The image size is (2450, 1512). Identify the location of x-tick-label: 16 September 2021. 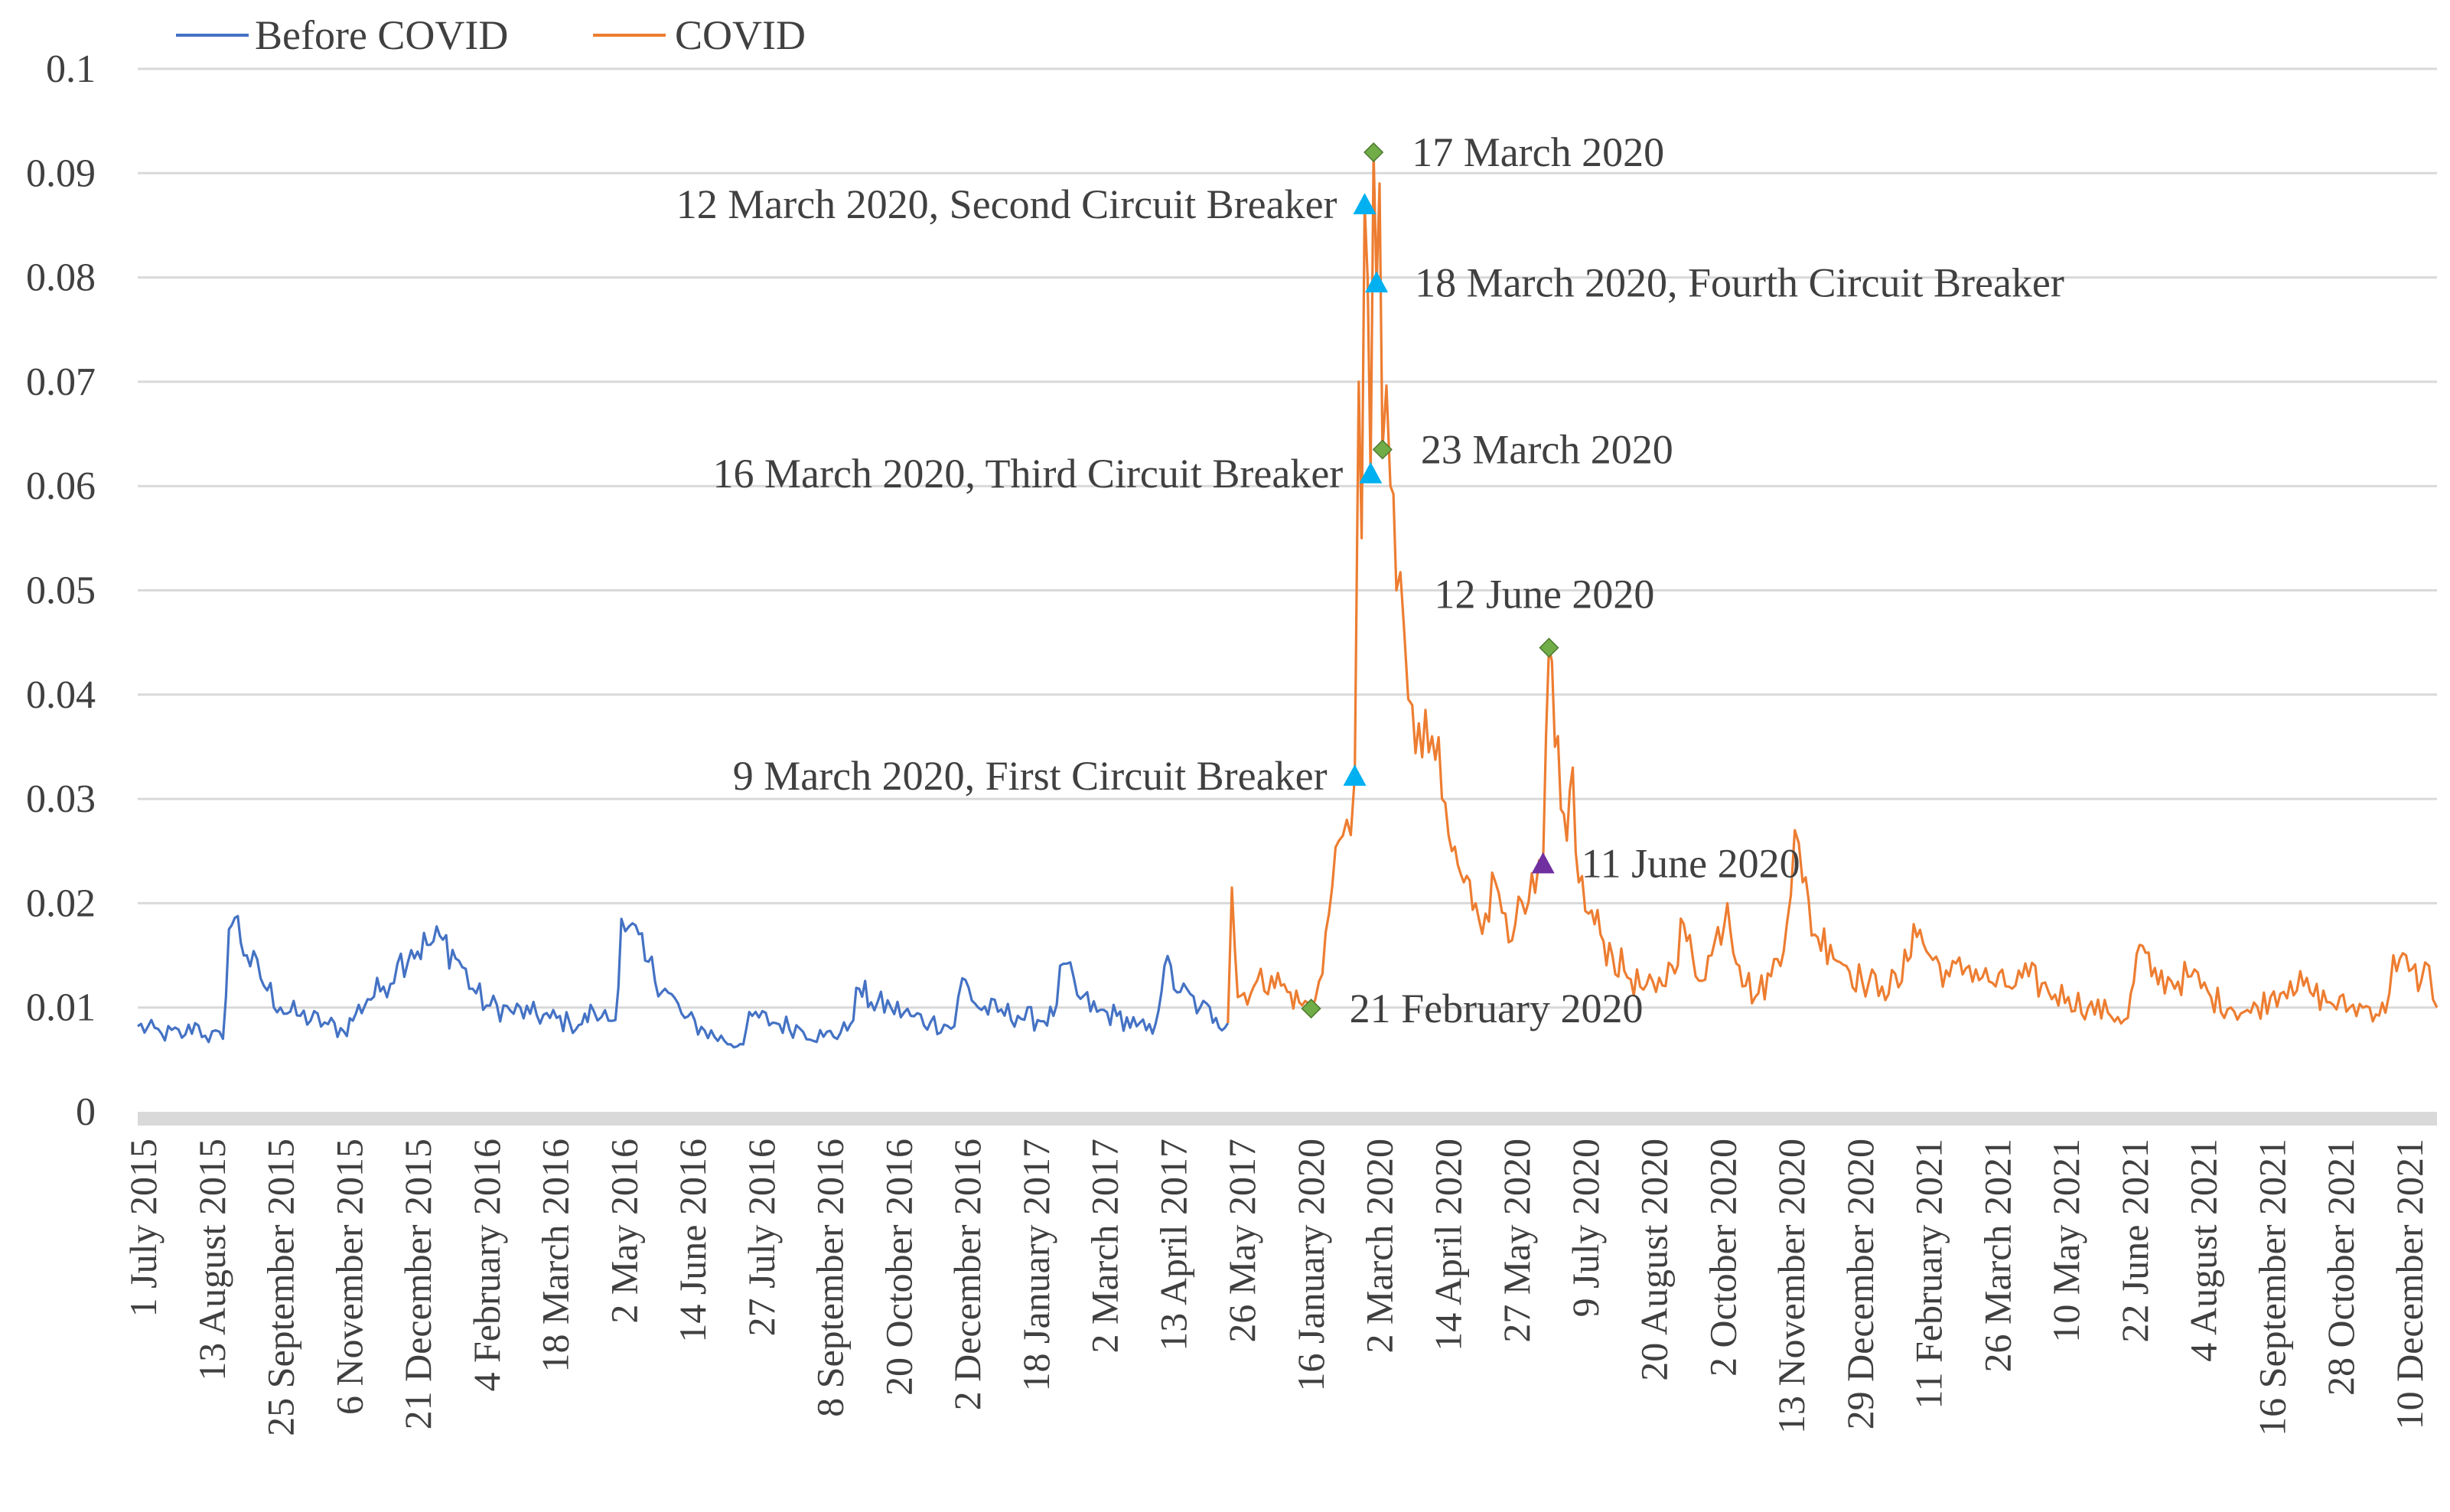
(2271, 1287).